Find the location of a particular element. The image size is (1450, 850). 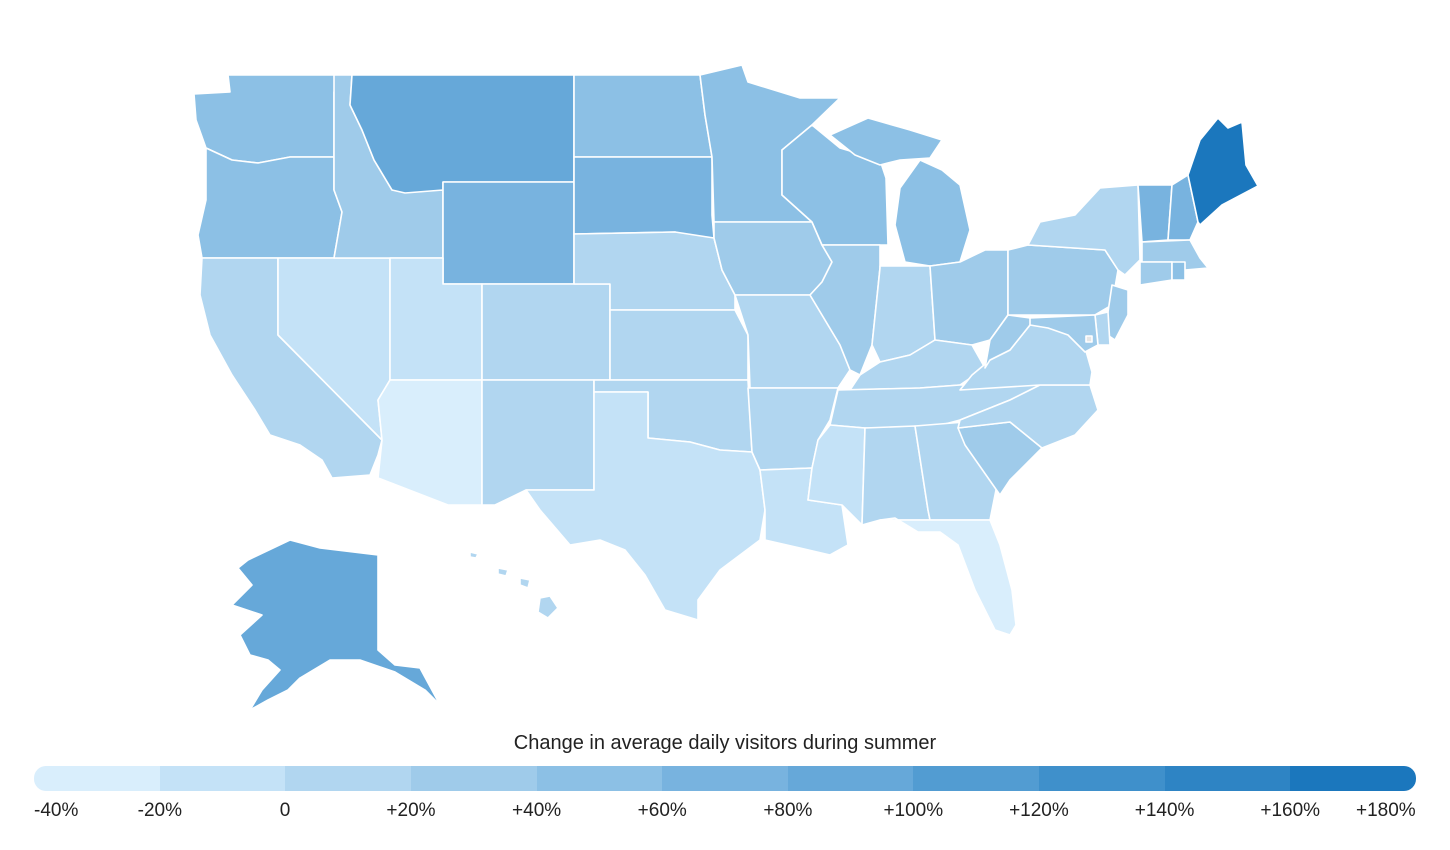

state-south-dakota is located at coordinates (644, 197).